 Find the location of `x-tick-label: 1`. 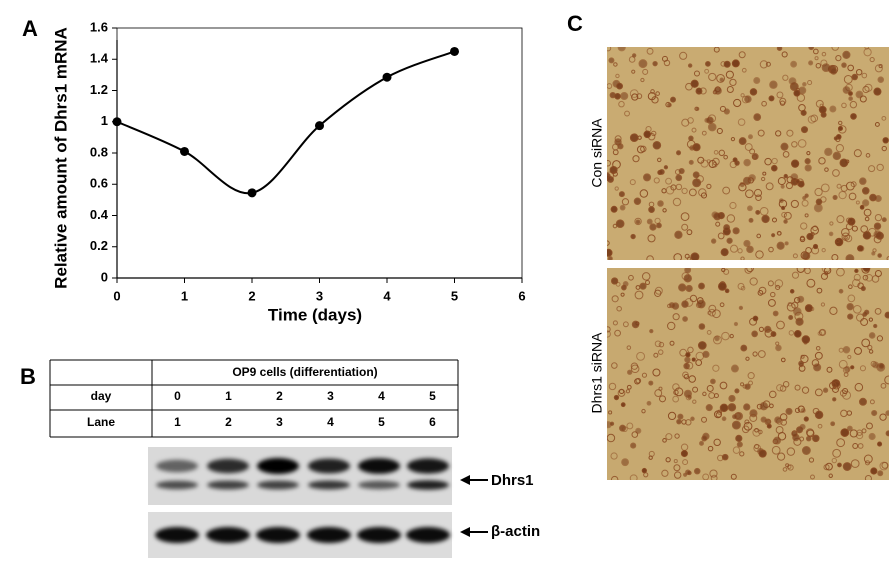

x-tick-label: 1 is located at coordinates (184, 295).